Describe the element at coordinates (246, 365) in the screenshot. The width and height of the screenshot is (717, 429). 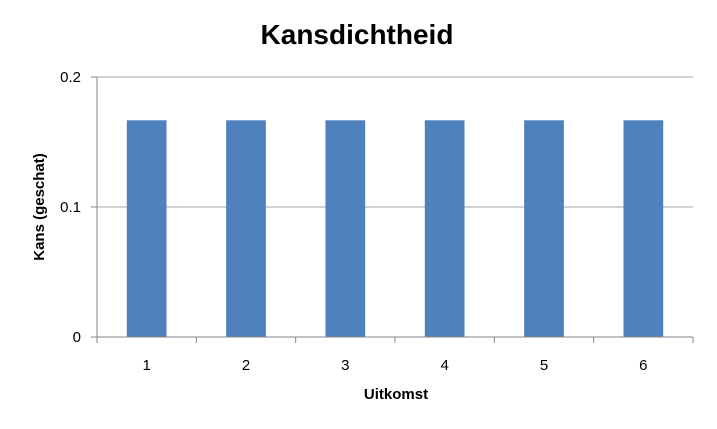
I see `x-tick-label: 2` at that location.